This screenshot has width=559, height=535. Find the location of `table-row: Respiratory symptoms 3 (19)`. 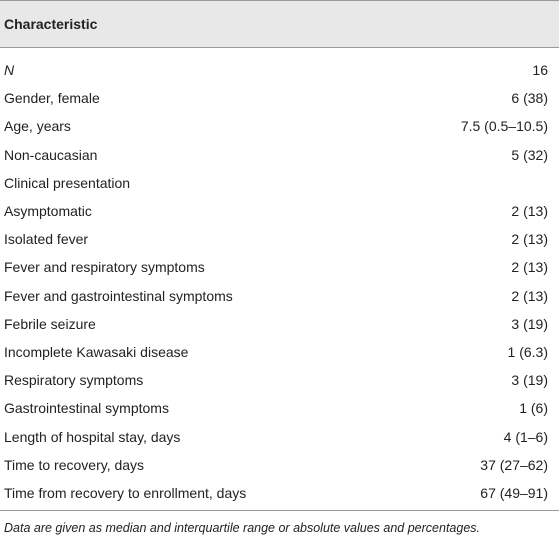

table-row: Respiratory symptoms 3 (19) is located at coordinates (279, 380).